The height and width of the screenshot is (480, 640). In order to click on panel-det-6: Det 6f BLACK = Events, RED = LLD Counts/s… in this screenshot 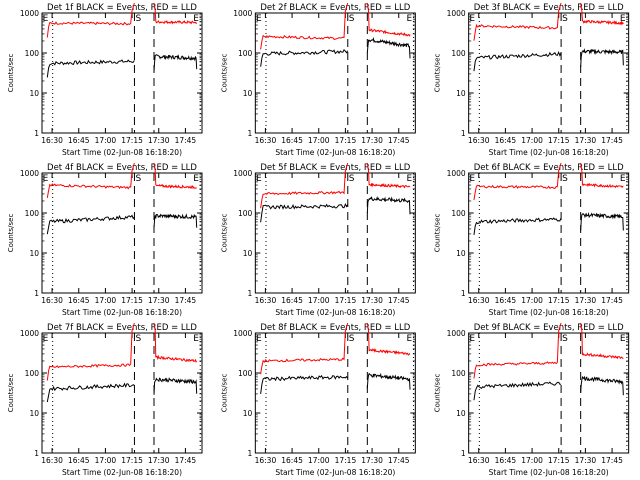, I will do `click(532, 239)`.